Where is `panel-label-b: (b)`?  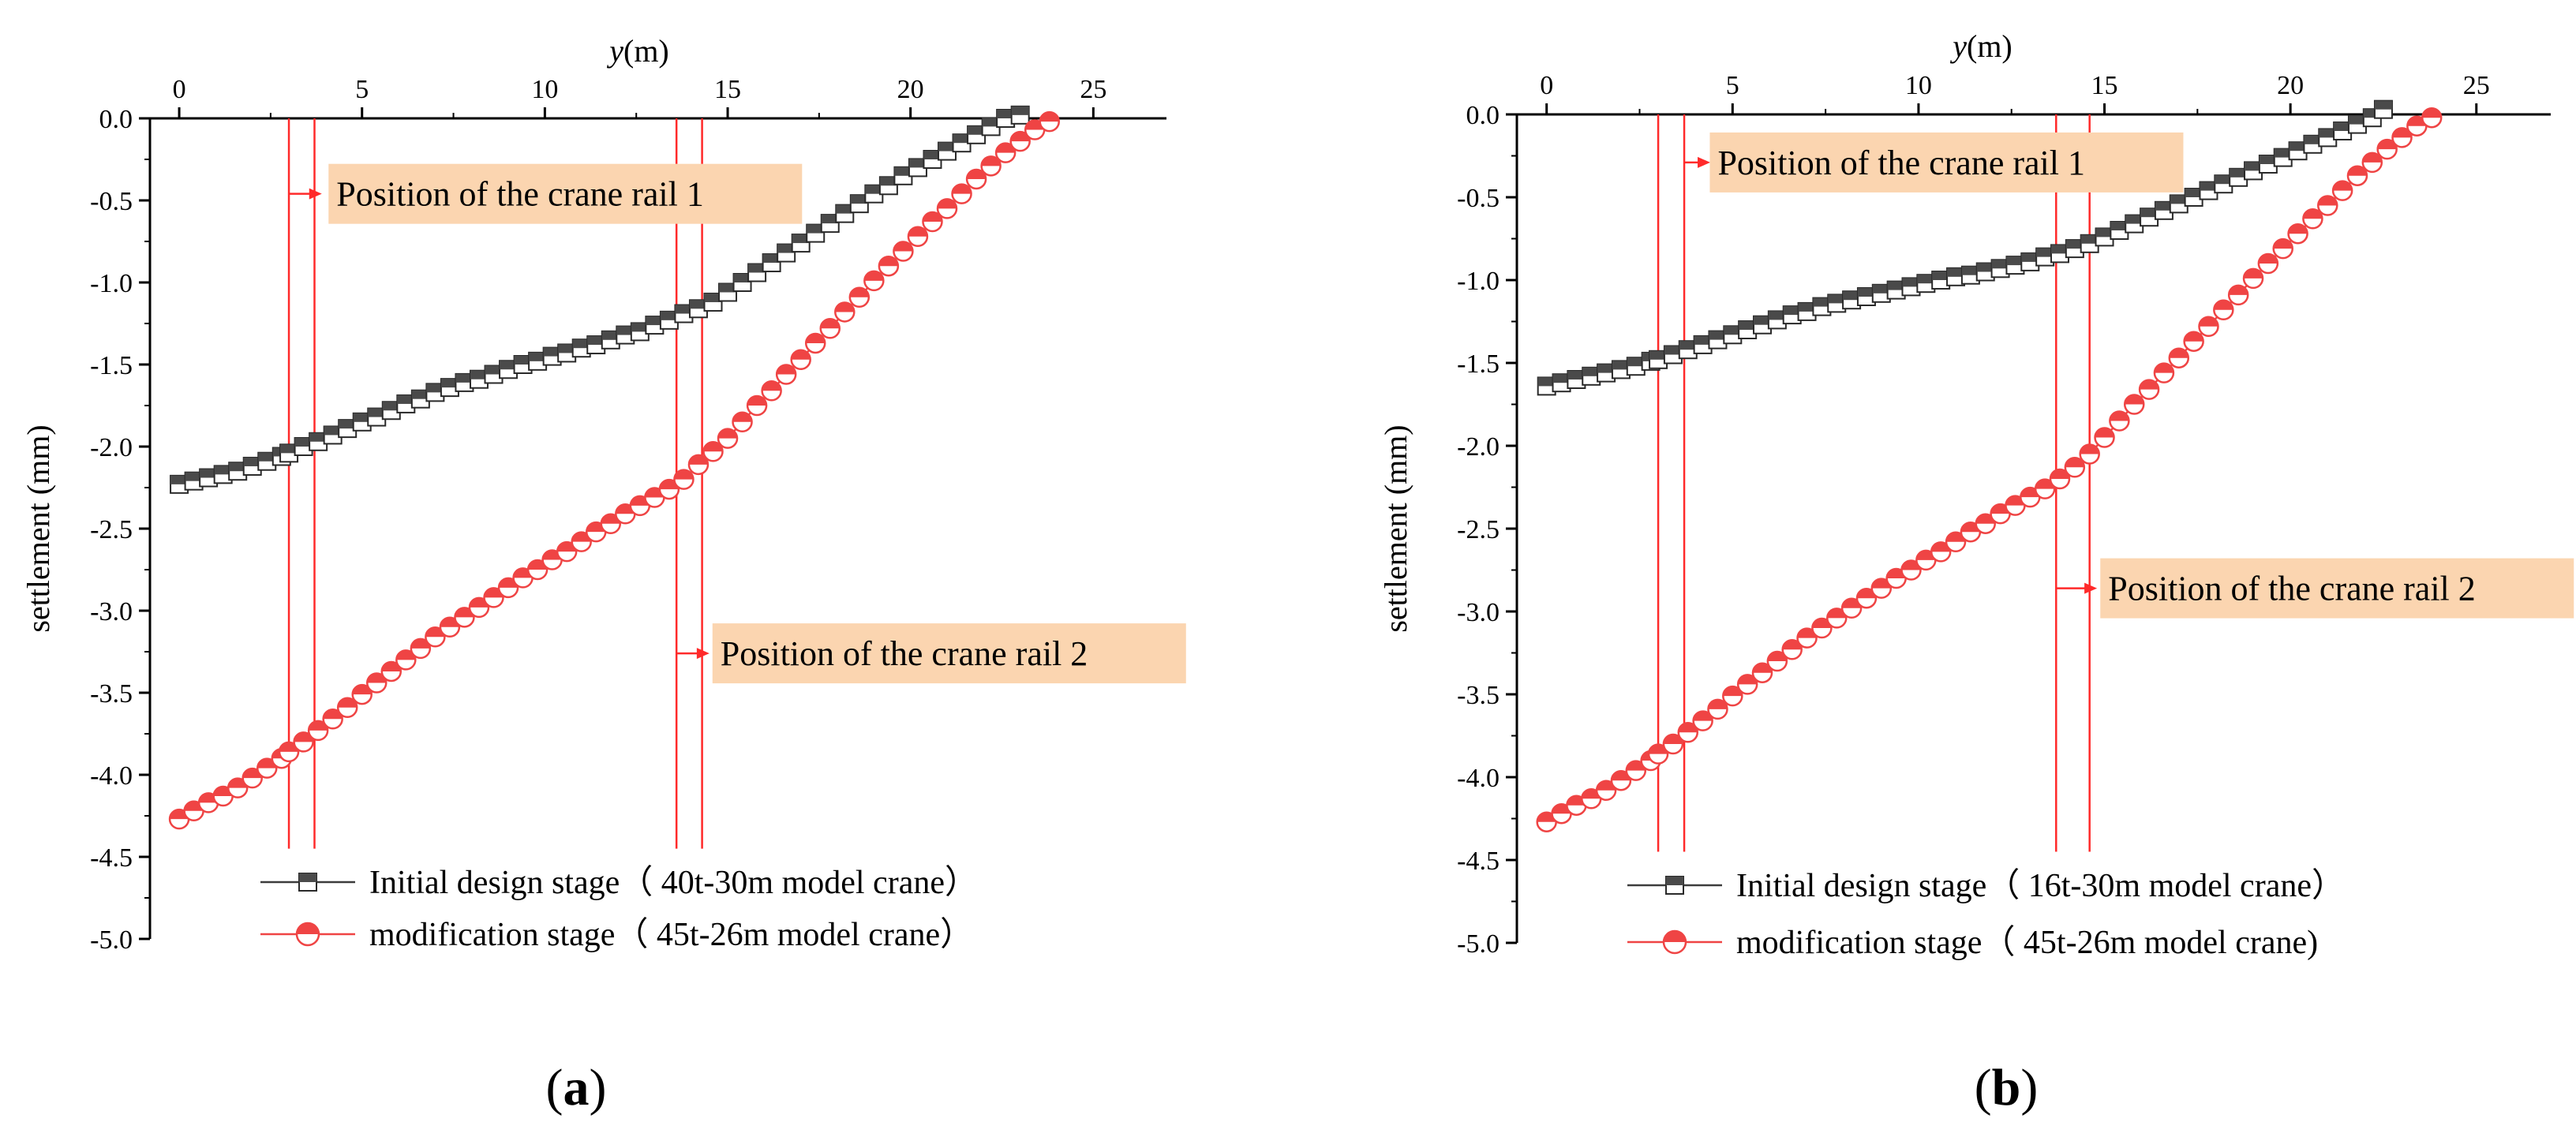 panel-label-b: (b) is located at coordinates (2007, 1087).